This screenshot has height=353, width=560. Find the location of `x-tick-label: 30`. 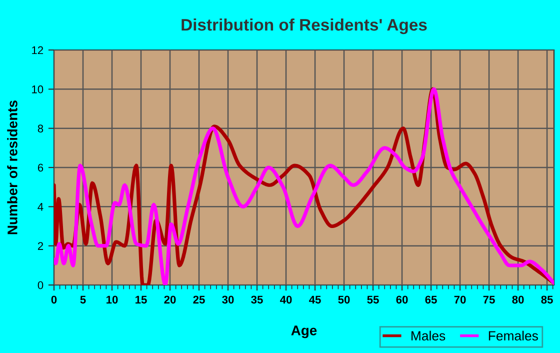

x-tick-label: 30 is located at coordinates (228, 300).